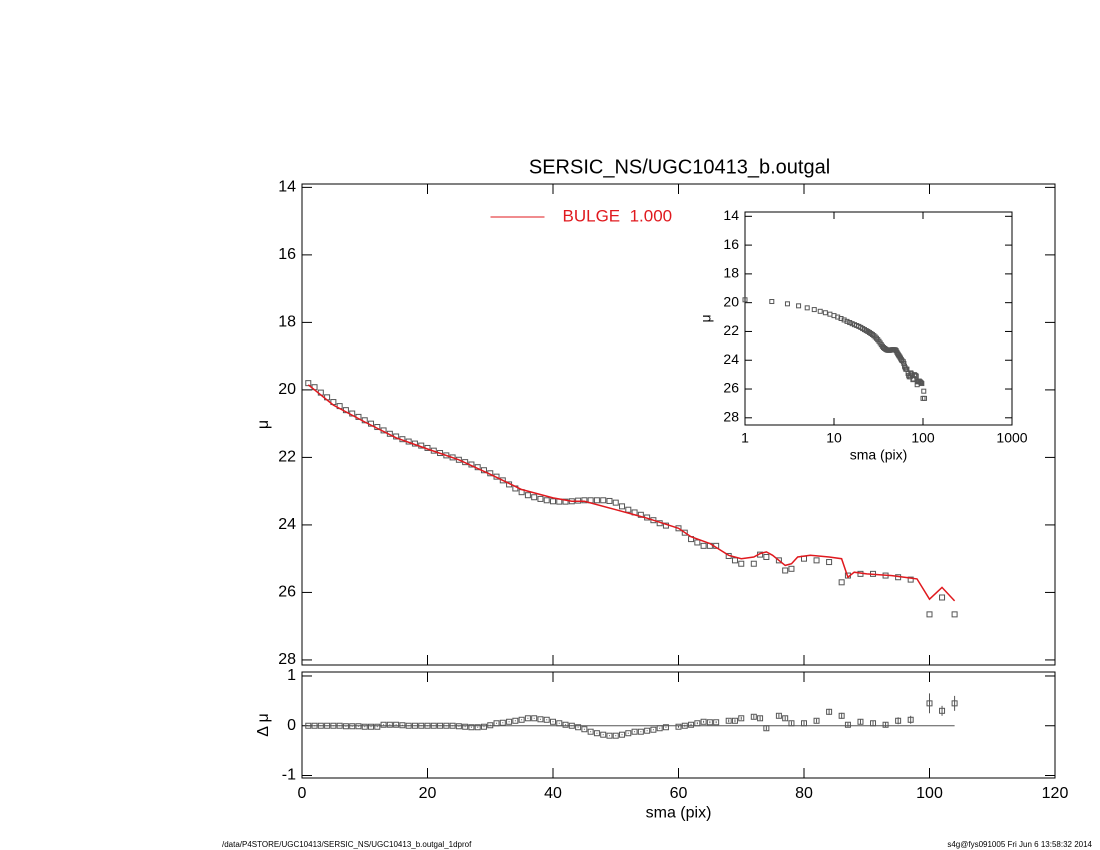 The height and width of the screenshot is (850, 1100). What do you see at coordinates (731, 215) in the screenshot?
I see `y-tick-label: 14` at bounding box center [731, 215].